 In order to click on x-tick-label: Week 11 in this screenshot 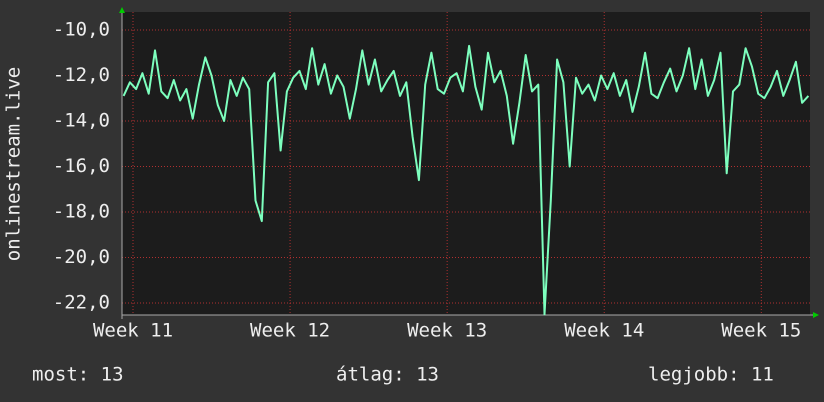, I will do `click(133, 331)`.